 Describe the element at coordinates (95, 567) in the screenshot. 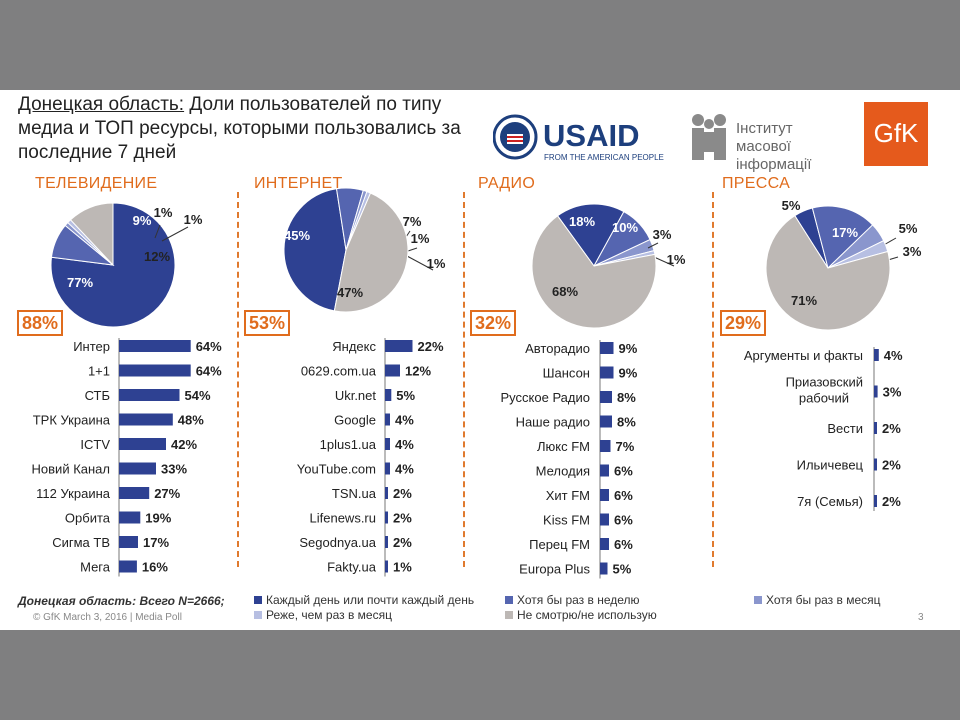

I see `bar-category-label: Мега` at that location.